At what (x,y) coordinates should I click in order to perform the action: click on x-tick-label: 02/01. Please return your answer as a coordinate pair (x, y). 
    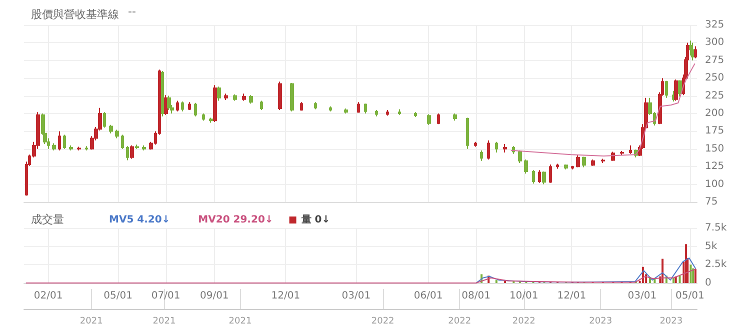
    Looking at the image, I should click on (48, 296).